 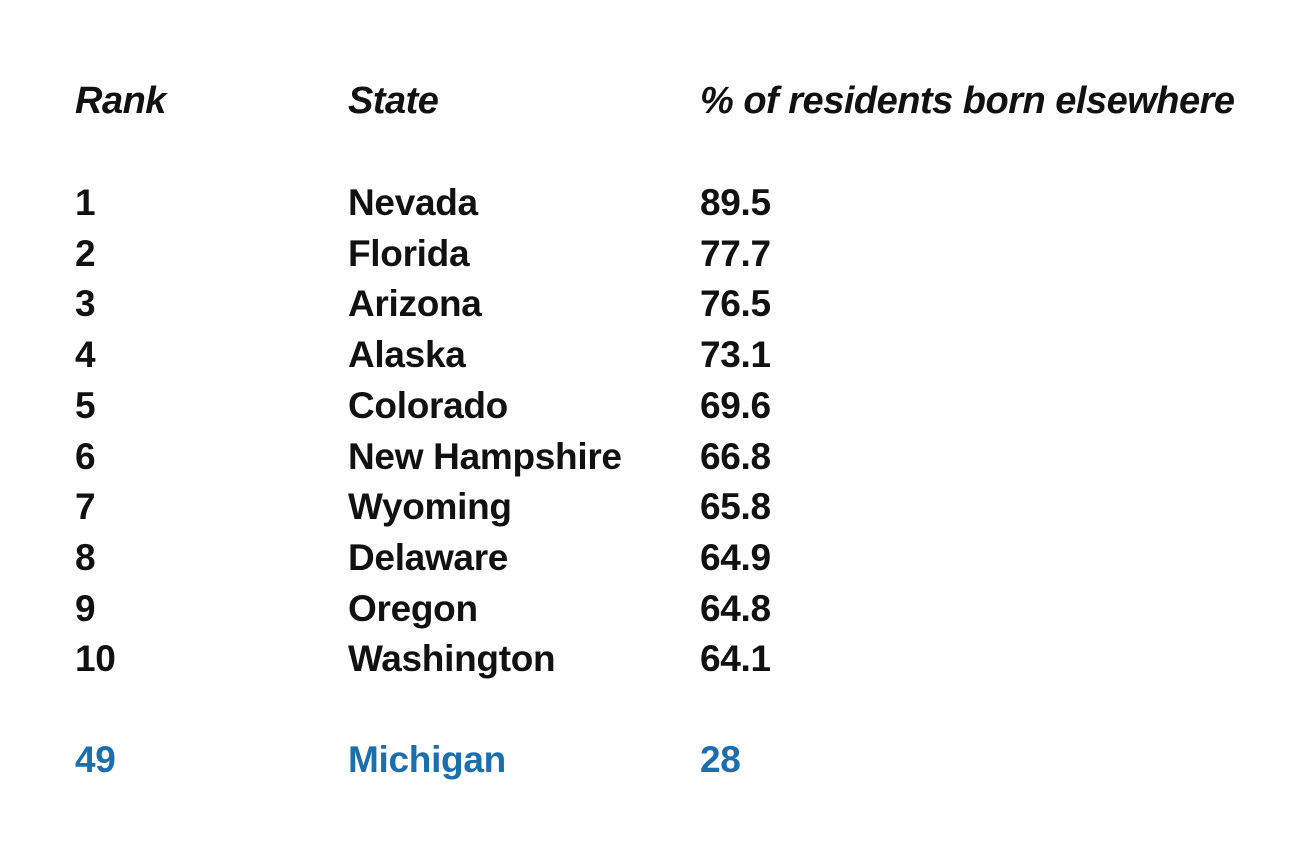 What do you see at coordinates (85, 456) in the screenshot?
I see `rank-cell: 6` at bounding box center [85, 456].